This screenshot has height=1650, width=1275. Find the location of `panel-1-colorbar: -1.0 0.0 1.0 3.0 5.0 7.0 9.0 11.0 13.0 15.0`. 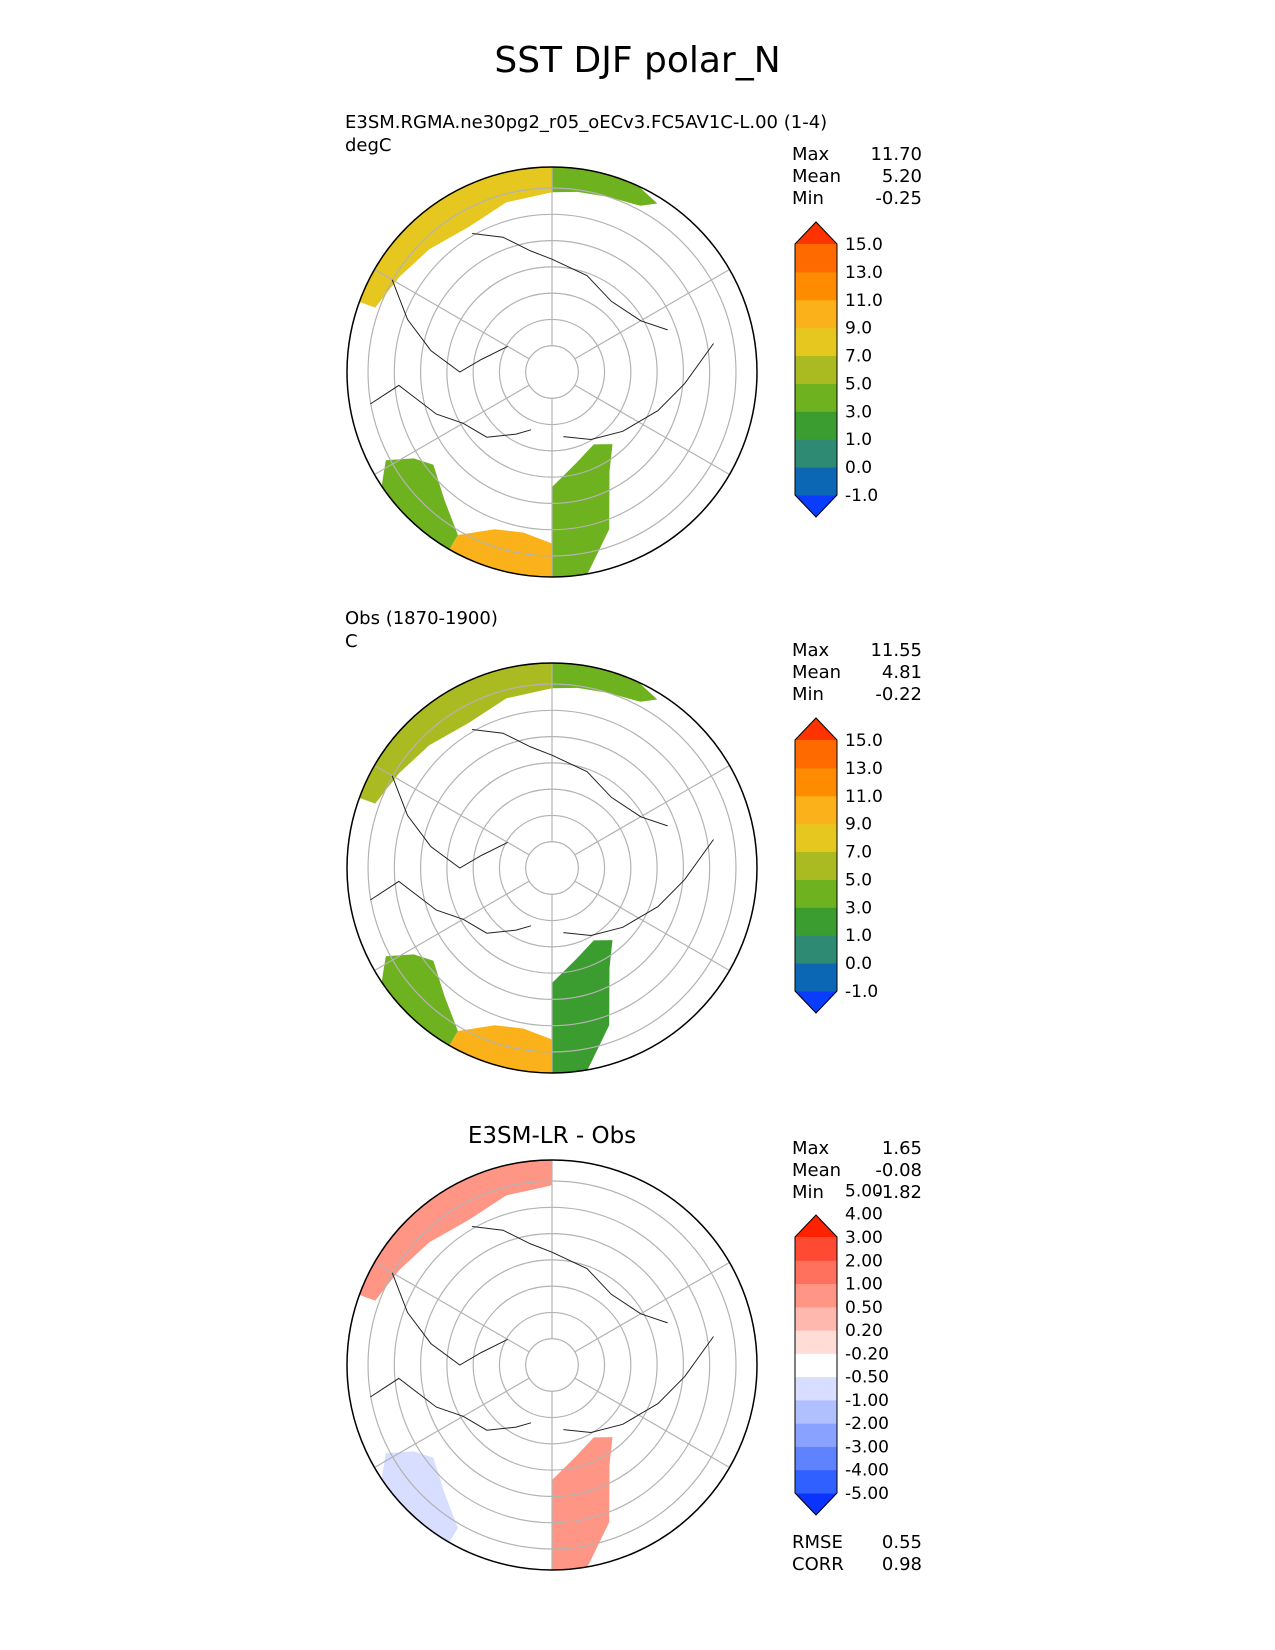

panel-1-colorbar: -1.0 0.0 1.0 3.0 5.0 7.0 9.0 11.0 13.0 15.0 is located at coordinates (849, 369).